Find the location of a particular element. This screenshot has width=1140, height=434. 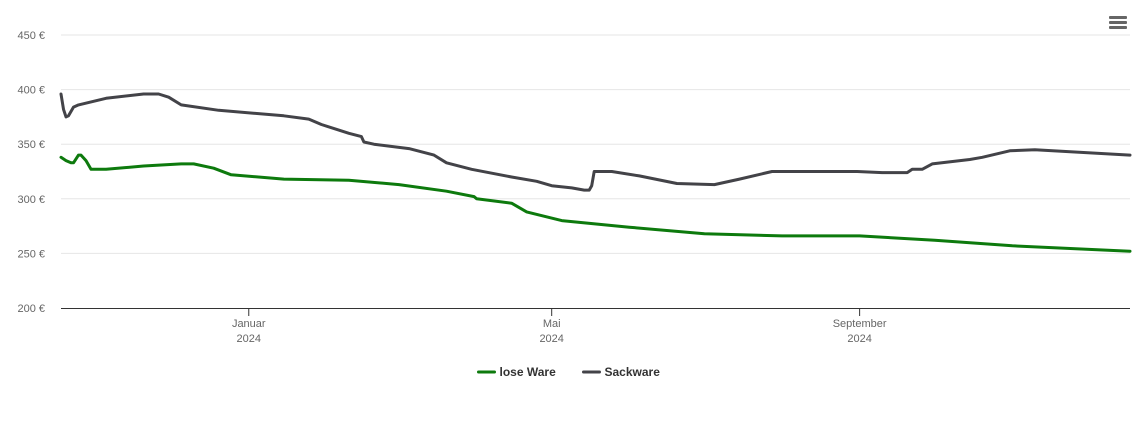

y-tick-label: 350 € is located at coordinates (31, 145).